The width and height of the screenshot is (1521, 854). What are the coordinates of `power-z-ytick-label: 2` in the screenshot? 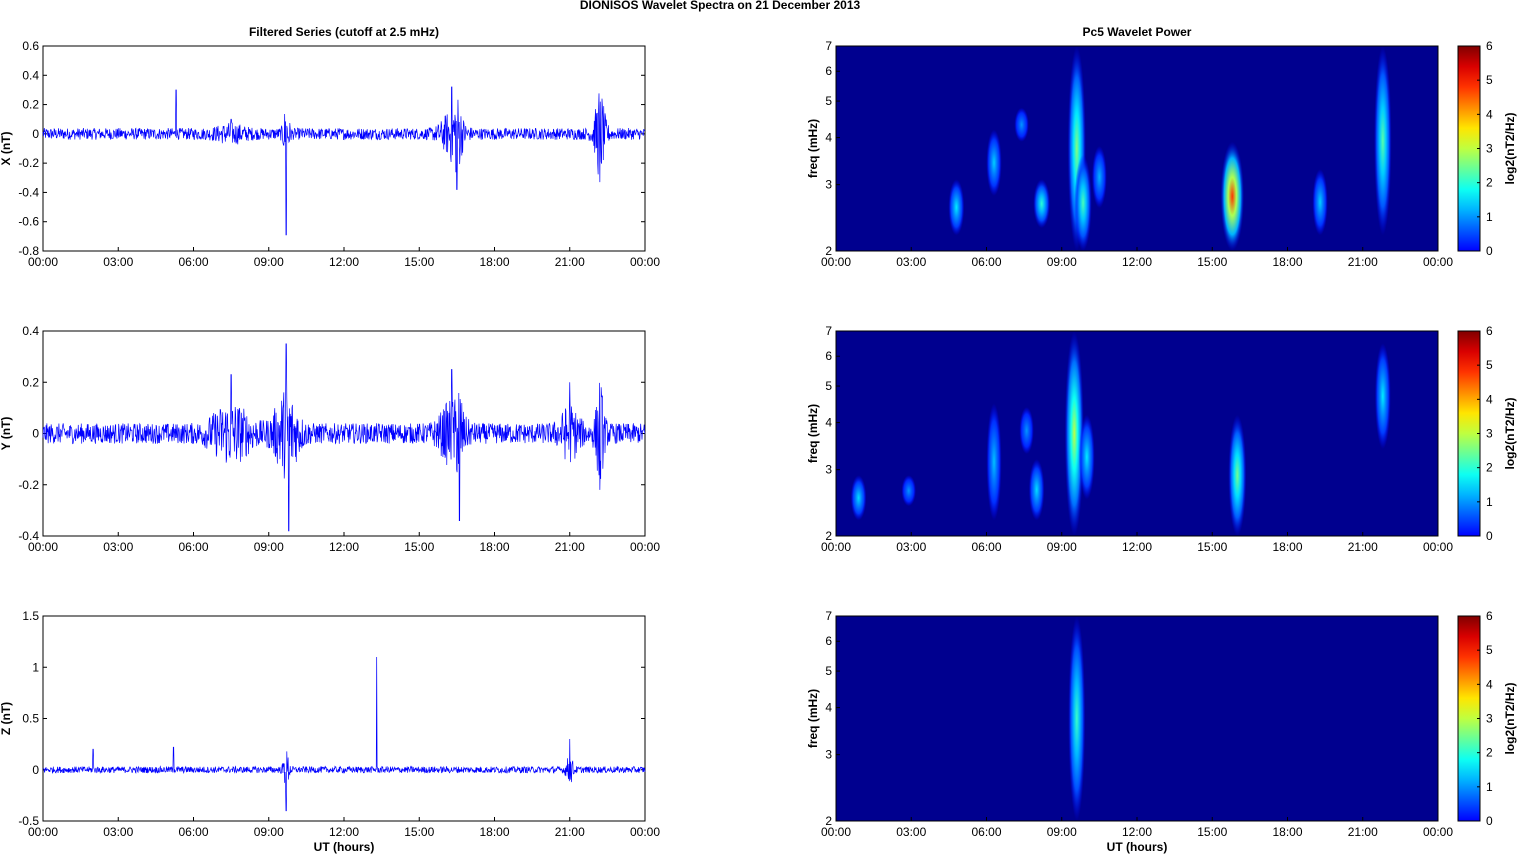 It's located at (828, 821).